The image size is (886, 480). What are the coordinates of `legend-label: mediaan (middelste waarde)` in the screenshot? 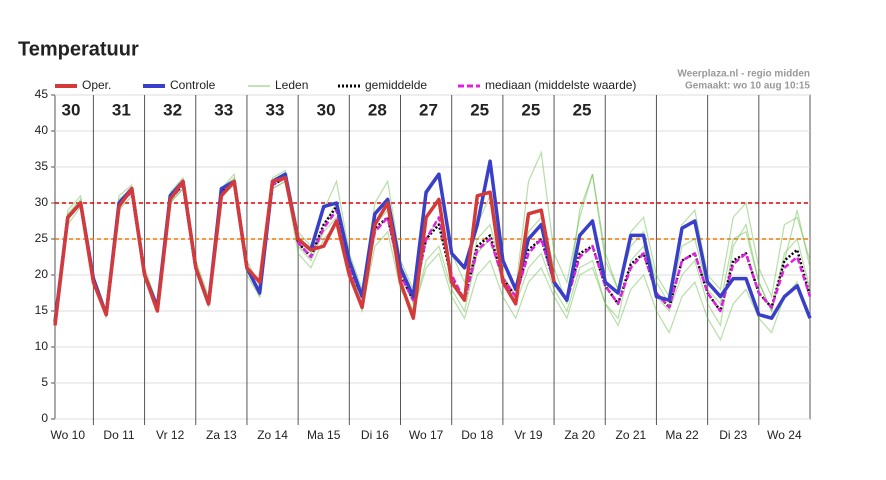 It's located at (560, 85).